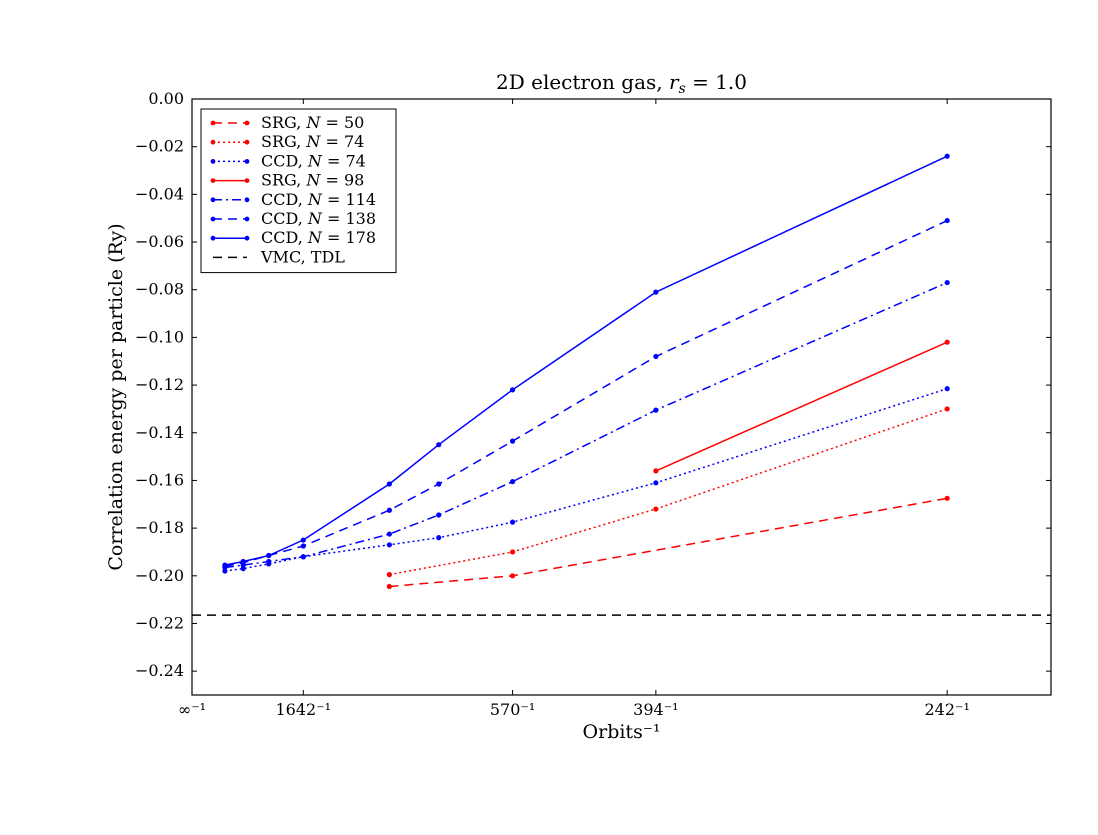  Describe the element at coordinates (312, 141) in the screenshot. I see `legend-label: SRG, N = 74` at that location.